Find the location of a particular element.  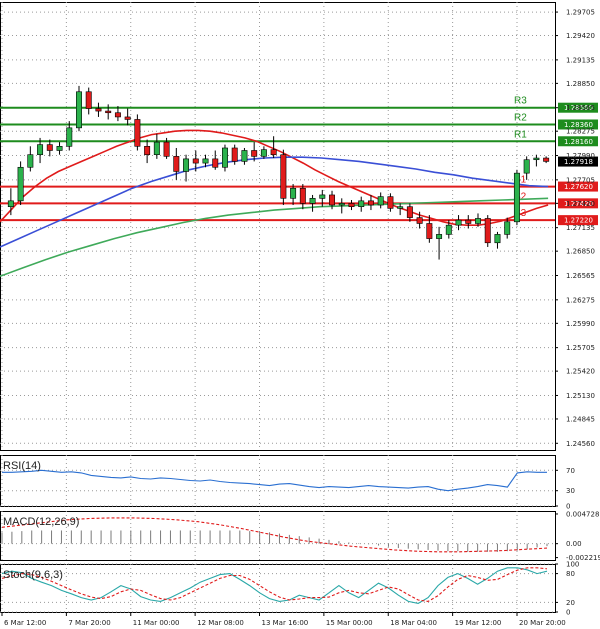

price-tick-label: 1.25130 is located at coordinates (580, 396).